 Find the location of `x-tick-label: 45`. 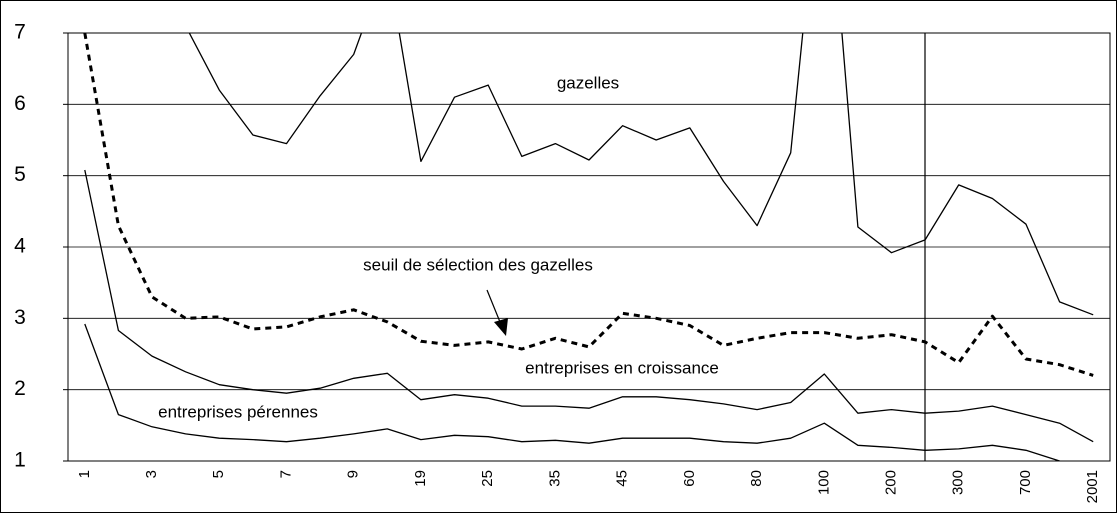

x-tick-label: 45 is located at coordinates (622, 478).